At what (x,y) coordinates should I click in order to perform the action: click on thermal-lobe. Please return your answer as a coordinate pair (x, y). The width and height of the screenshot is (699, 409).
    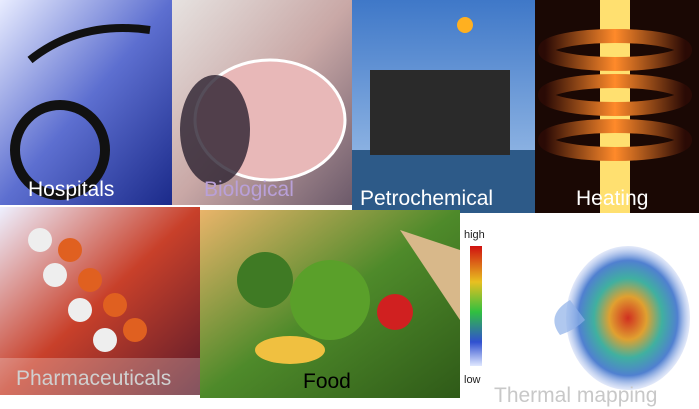
    Looking at the image, I should click on (569, 317).